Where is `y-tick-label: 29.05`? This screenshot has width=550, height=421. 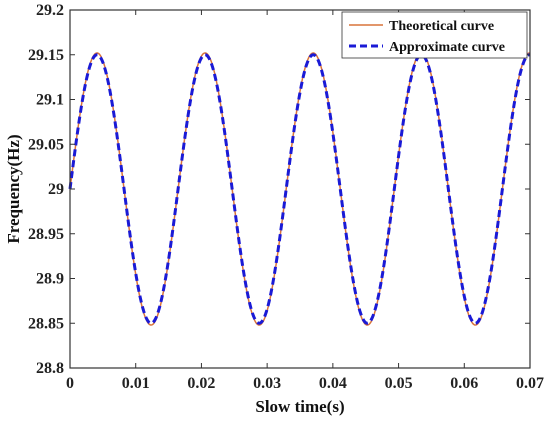 y-tick-label: 29.05 is located at coordinates (46, 144).